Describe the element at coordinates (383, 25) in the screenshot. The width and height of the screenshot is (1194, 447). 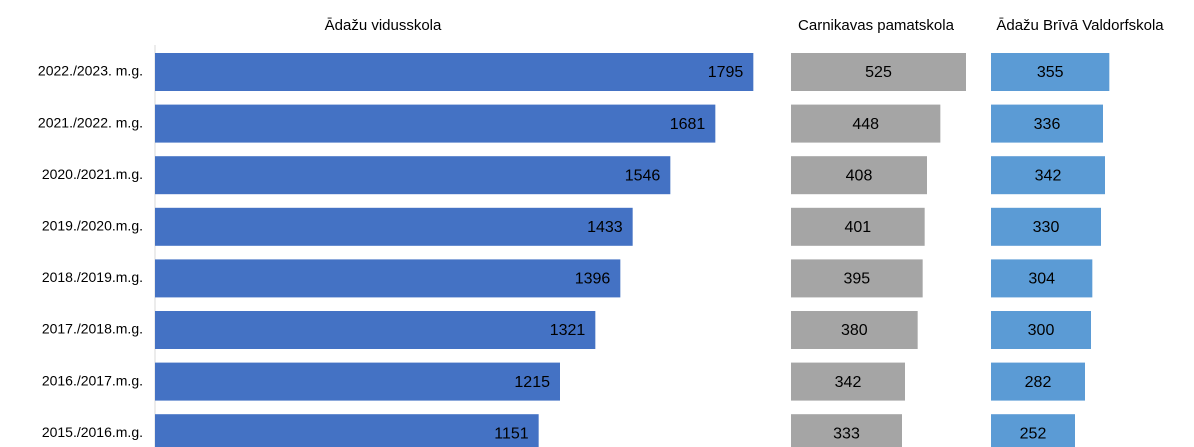
I see `panel-title: Ādažu vidusskola` at that location.